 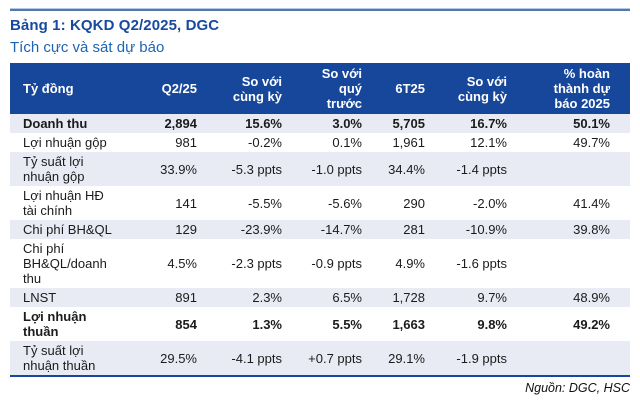 What do you see at coordinates (408, 324) in the screenshot?
I see `value-cell: 1,663` at bounding box center [408, 324].